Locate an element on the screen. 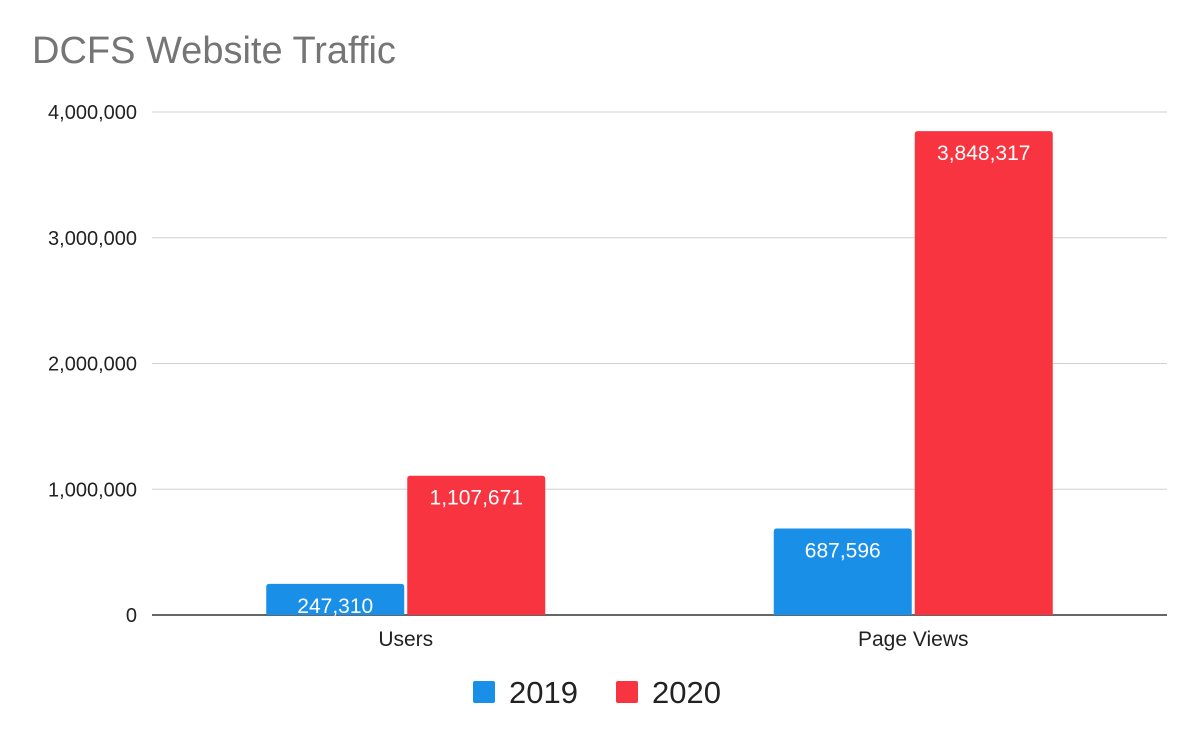  legend-label-2020: 2020 is located at coordinates (686, 692).